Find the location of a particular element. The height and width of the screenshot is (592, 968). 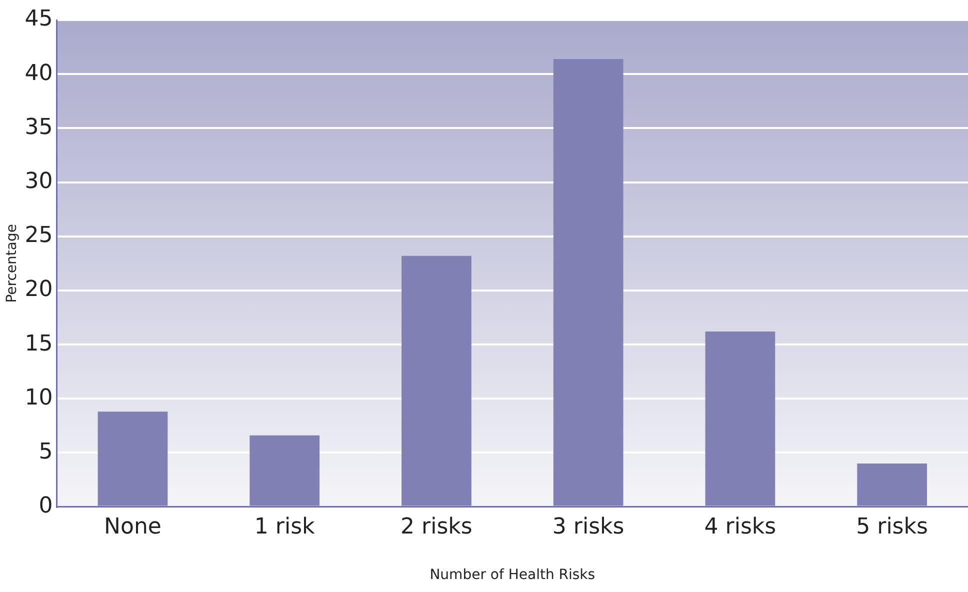

y-tick-label: 25 is located at coordinates (38, 235).